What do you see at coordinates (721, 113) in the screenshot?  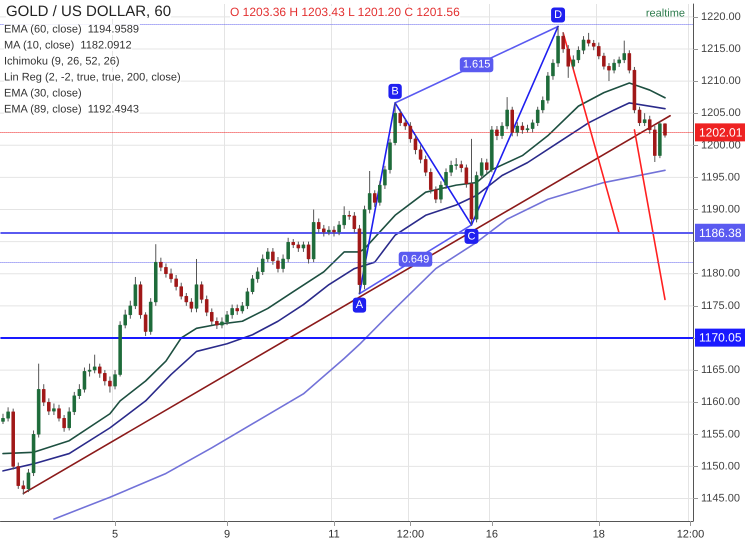 I see `y-tick-label: 1205.00` at bounding box center [721, 113].